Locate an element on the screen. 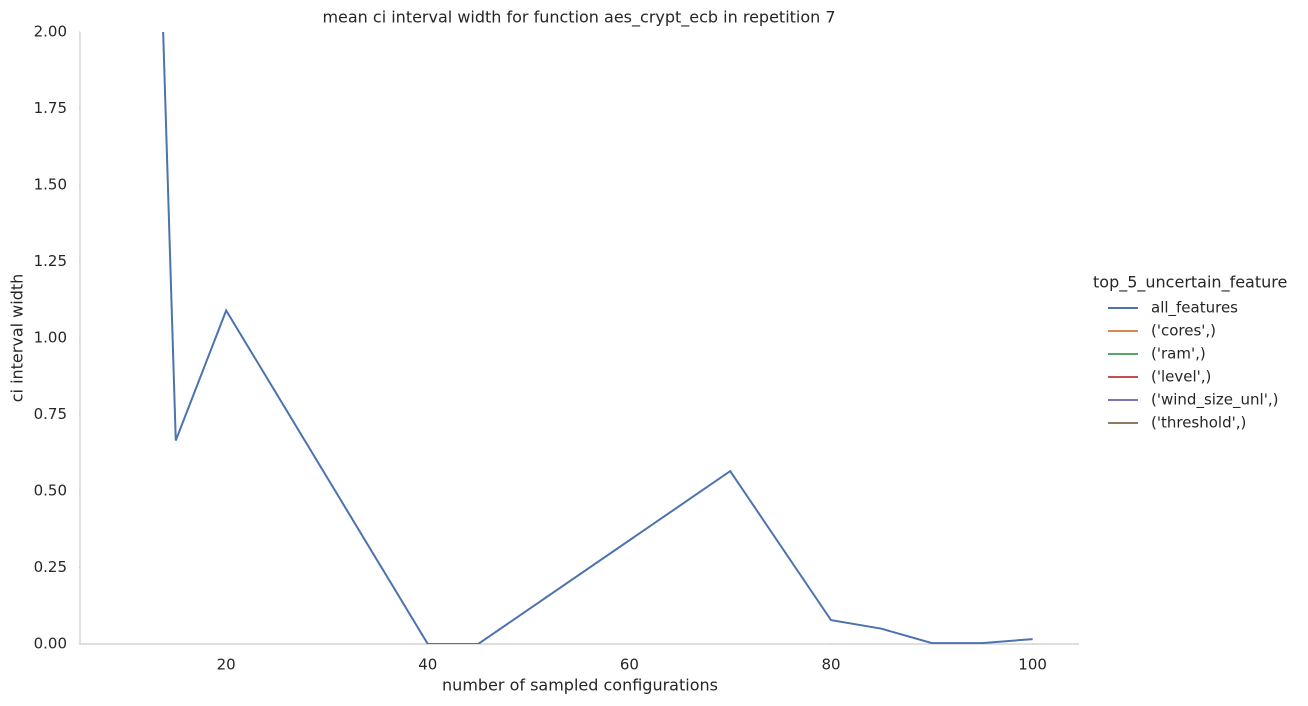 Image resolution: width=1308 pixels, height=706 pixels. y-tick-label: 0.50 is located at coordinates (50, 491).